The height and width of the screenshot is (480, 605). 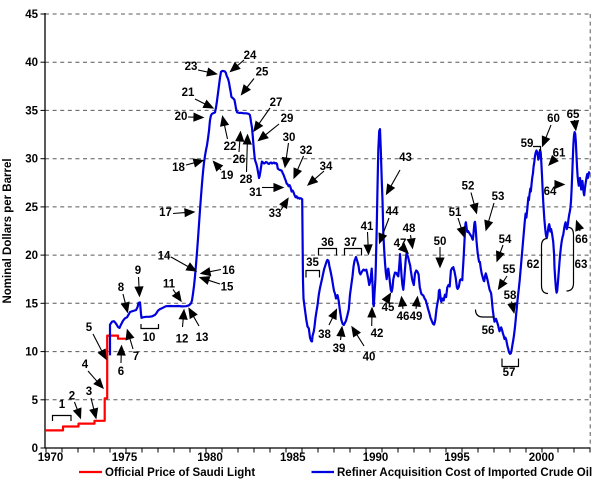 I want to click on svg-text: 31, so click(x=255, y=193).